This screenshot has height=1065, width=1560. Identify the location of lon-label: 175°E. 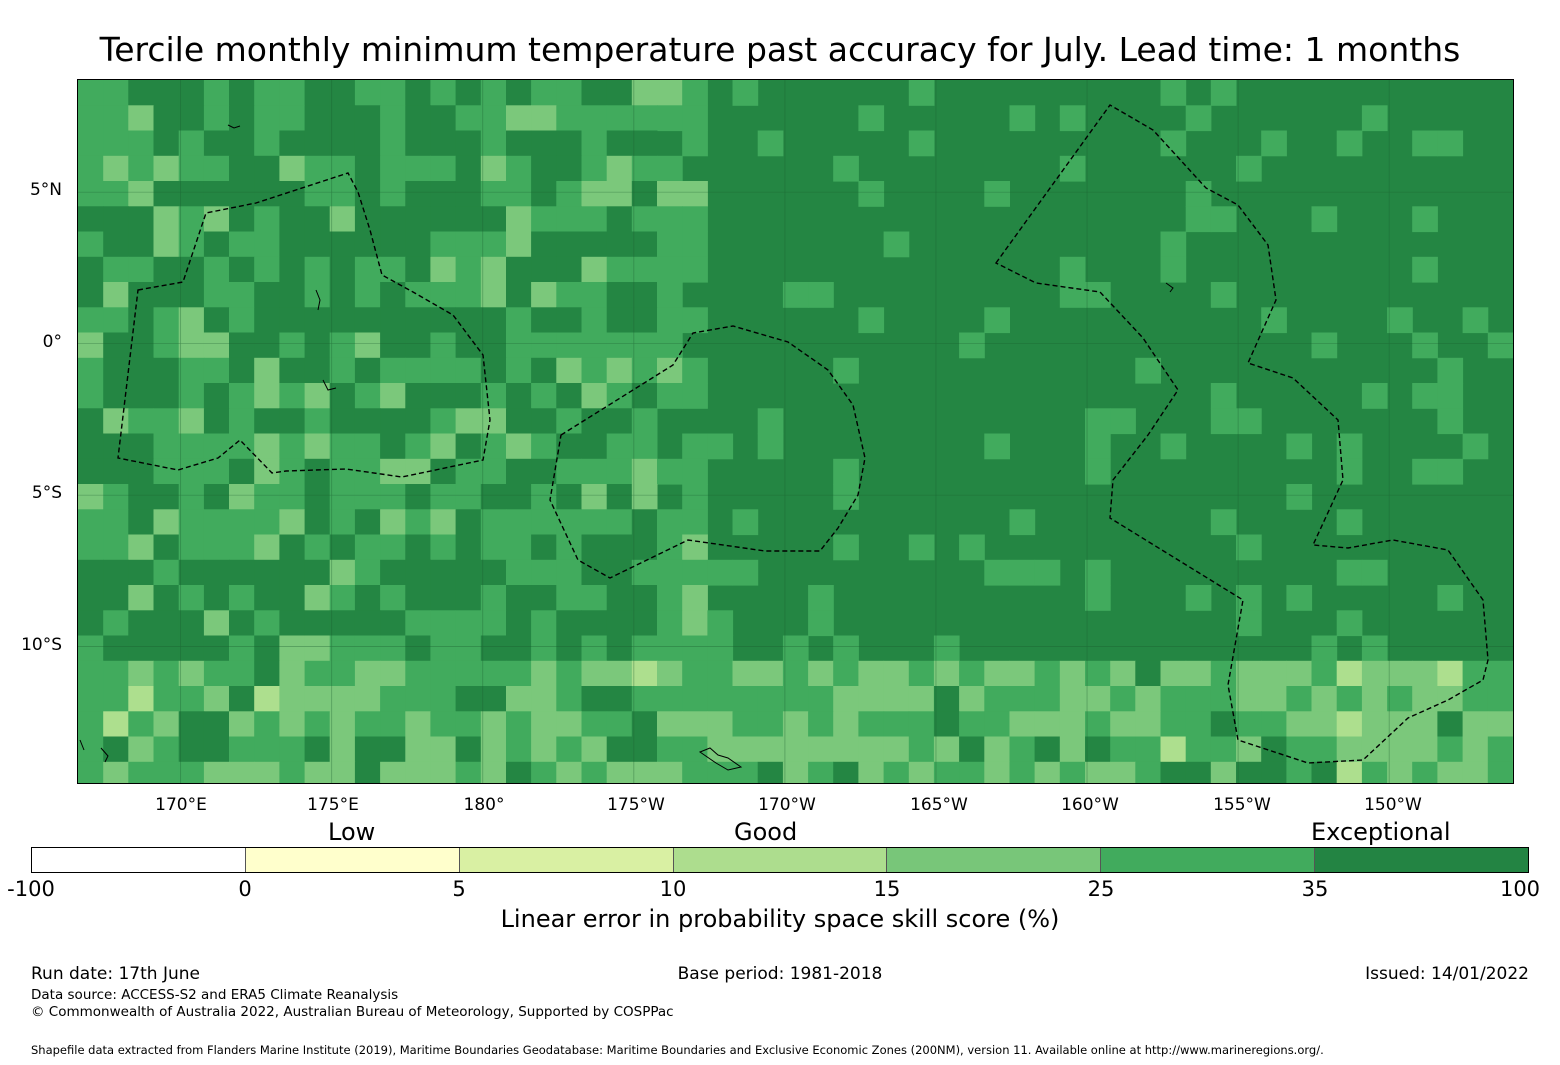
(333, 805).